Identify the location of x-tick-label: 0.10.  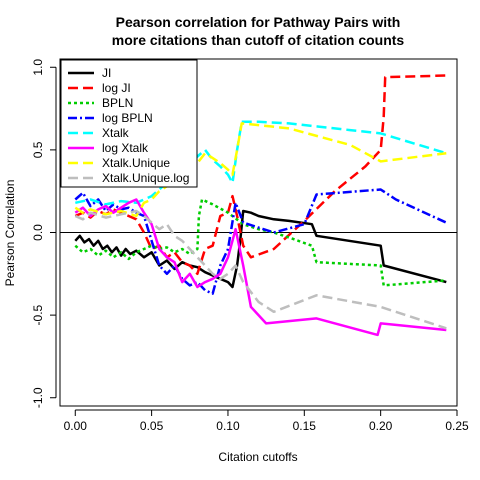
(228, 426).